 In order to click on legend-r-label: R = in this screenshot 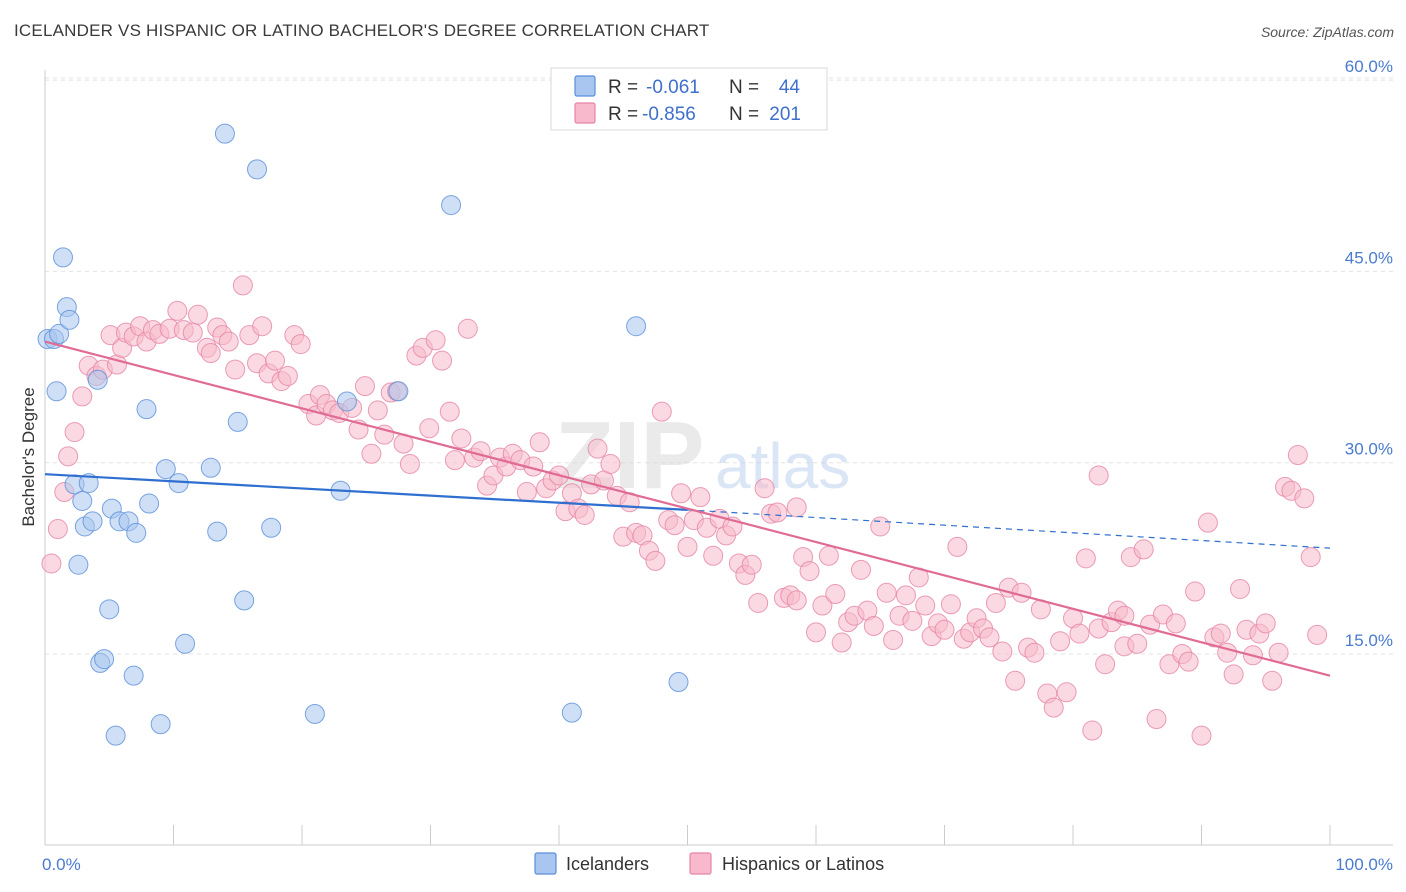, I will do `click(623, 114)`.